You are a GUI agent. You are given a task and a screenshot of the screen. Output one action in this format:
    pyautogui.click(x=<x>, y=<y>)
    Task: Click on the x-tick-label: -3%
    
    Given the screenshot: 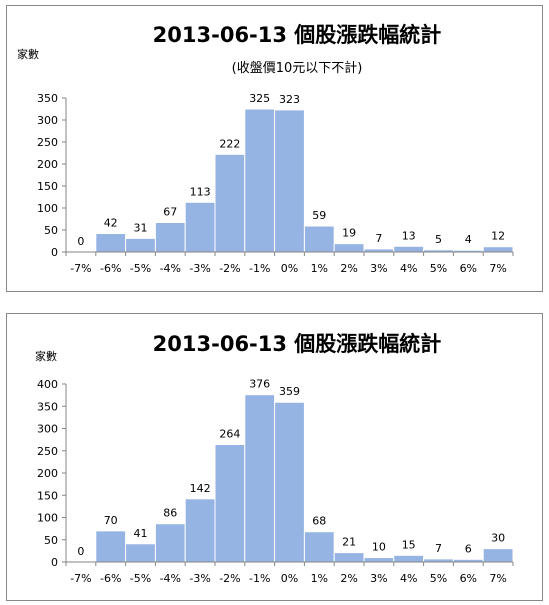 What is the action you would take?
    pyautogui.click(x=199, y=578)
    